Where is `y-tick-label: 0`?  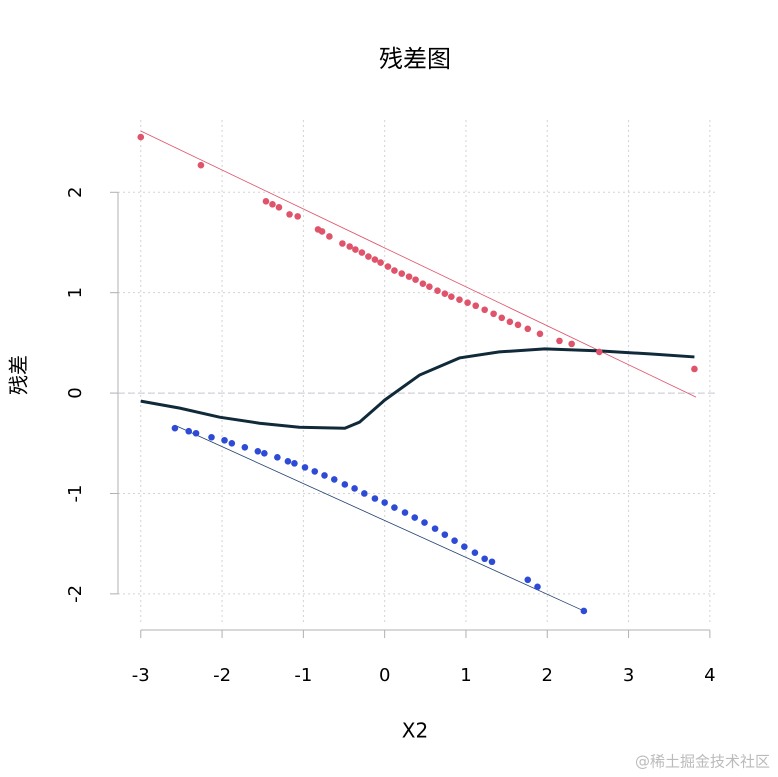
y-tick-label: 0 is located at coordinates (75, 392).